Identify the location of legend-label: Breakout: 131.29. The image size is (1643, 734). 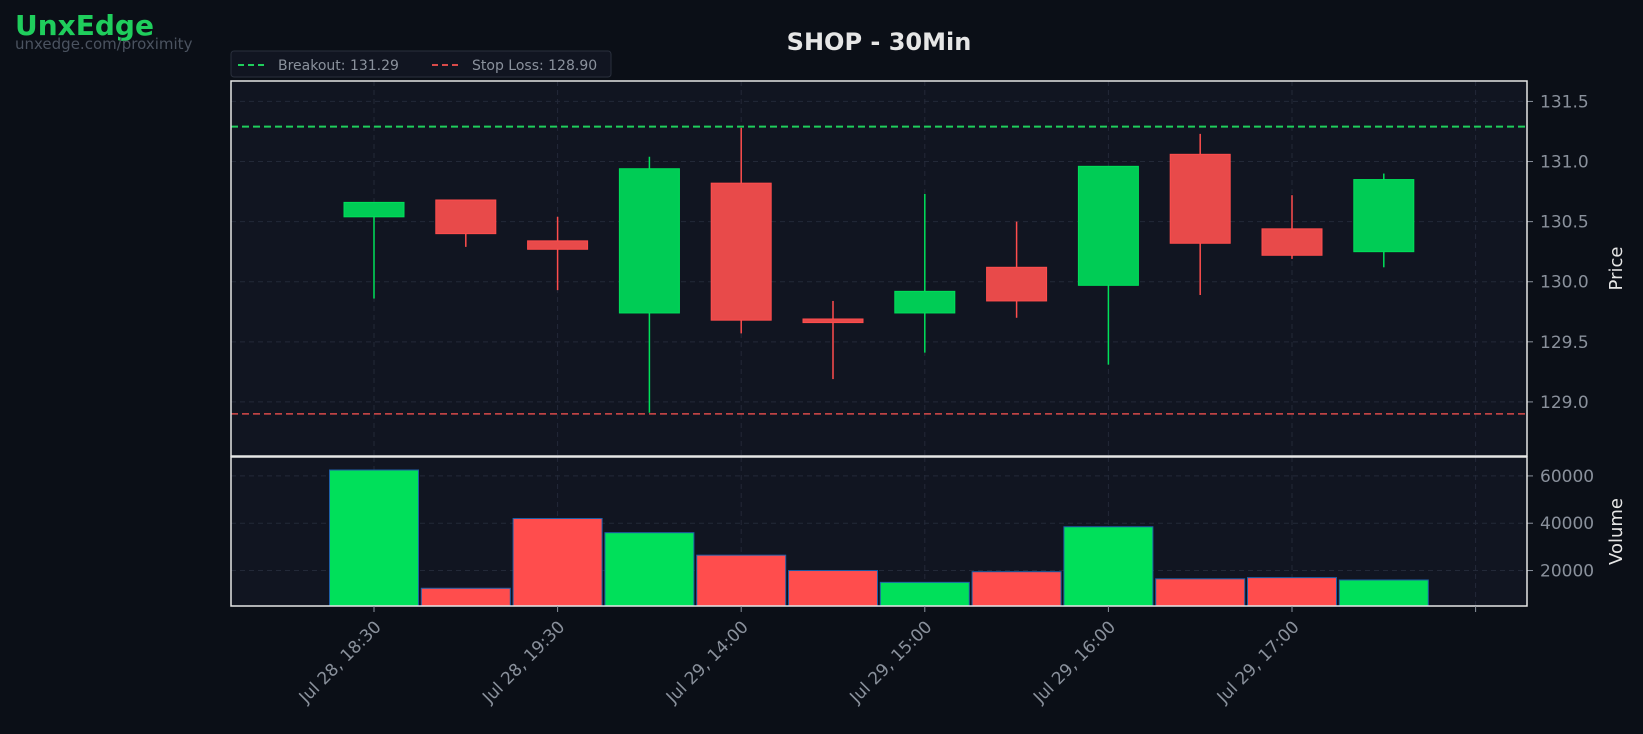
(338, 66).